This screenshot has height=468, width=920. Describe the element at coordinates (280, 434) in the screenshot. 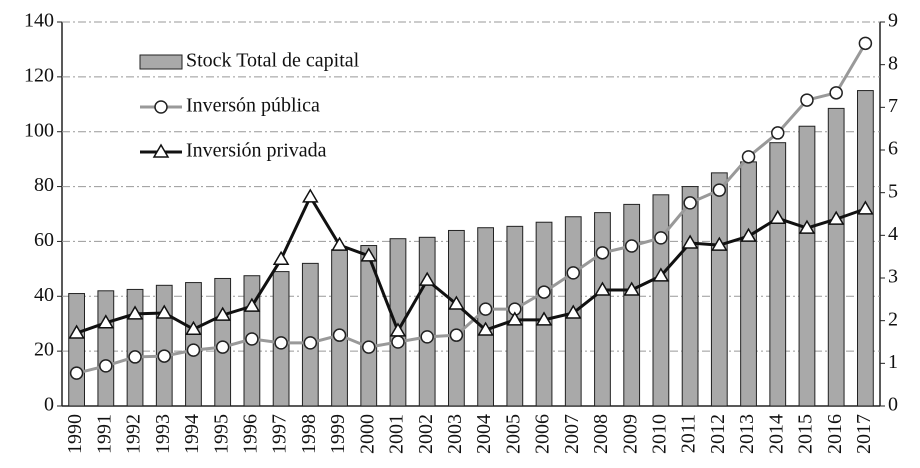

I see `x-tick-label: 1997` at that location.